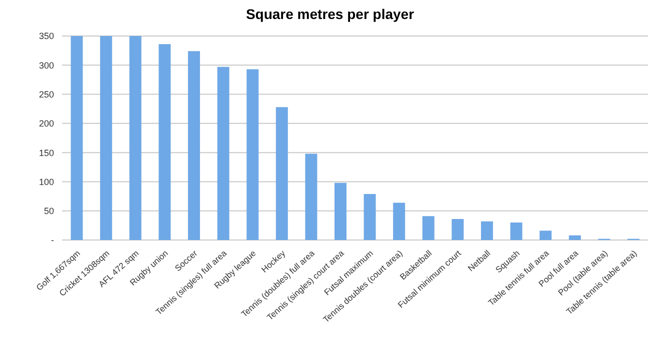 Image resolution: width=660 pixels, height=340 pixels. I want to click on y-tick-label: 250, so click(46, 94).